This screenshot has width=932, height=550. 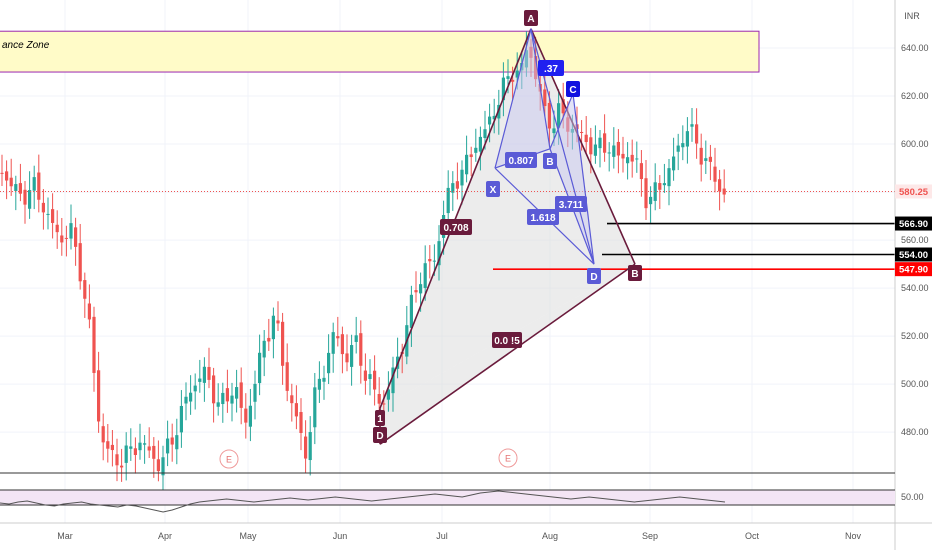 What do you see at coordinates (915, 432) in the screenshot?
I see `price-tick-label: 480.00` at bounding box center [915, 432].